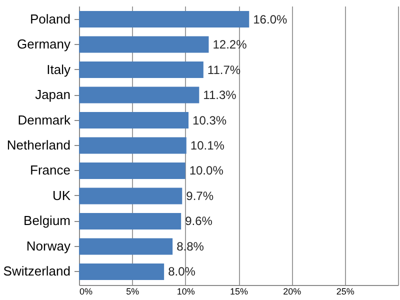  Describe the element at coordinates (200, 196) in the screenshot. I see `data-label: 9.7%` at that location.